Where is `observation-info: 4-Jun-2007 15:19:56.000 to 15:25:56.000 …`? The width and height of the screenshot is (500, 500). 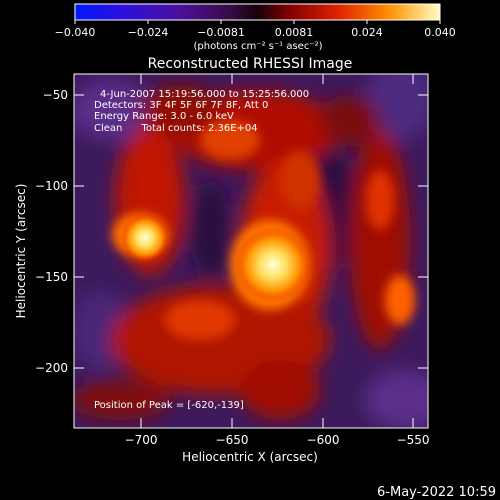
observation-info: 4-Jun-2007 15:19:56.000 to 15:25:56.000 … is located at coordinates (201, 111).